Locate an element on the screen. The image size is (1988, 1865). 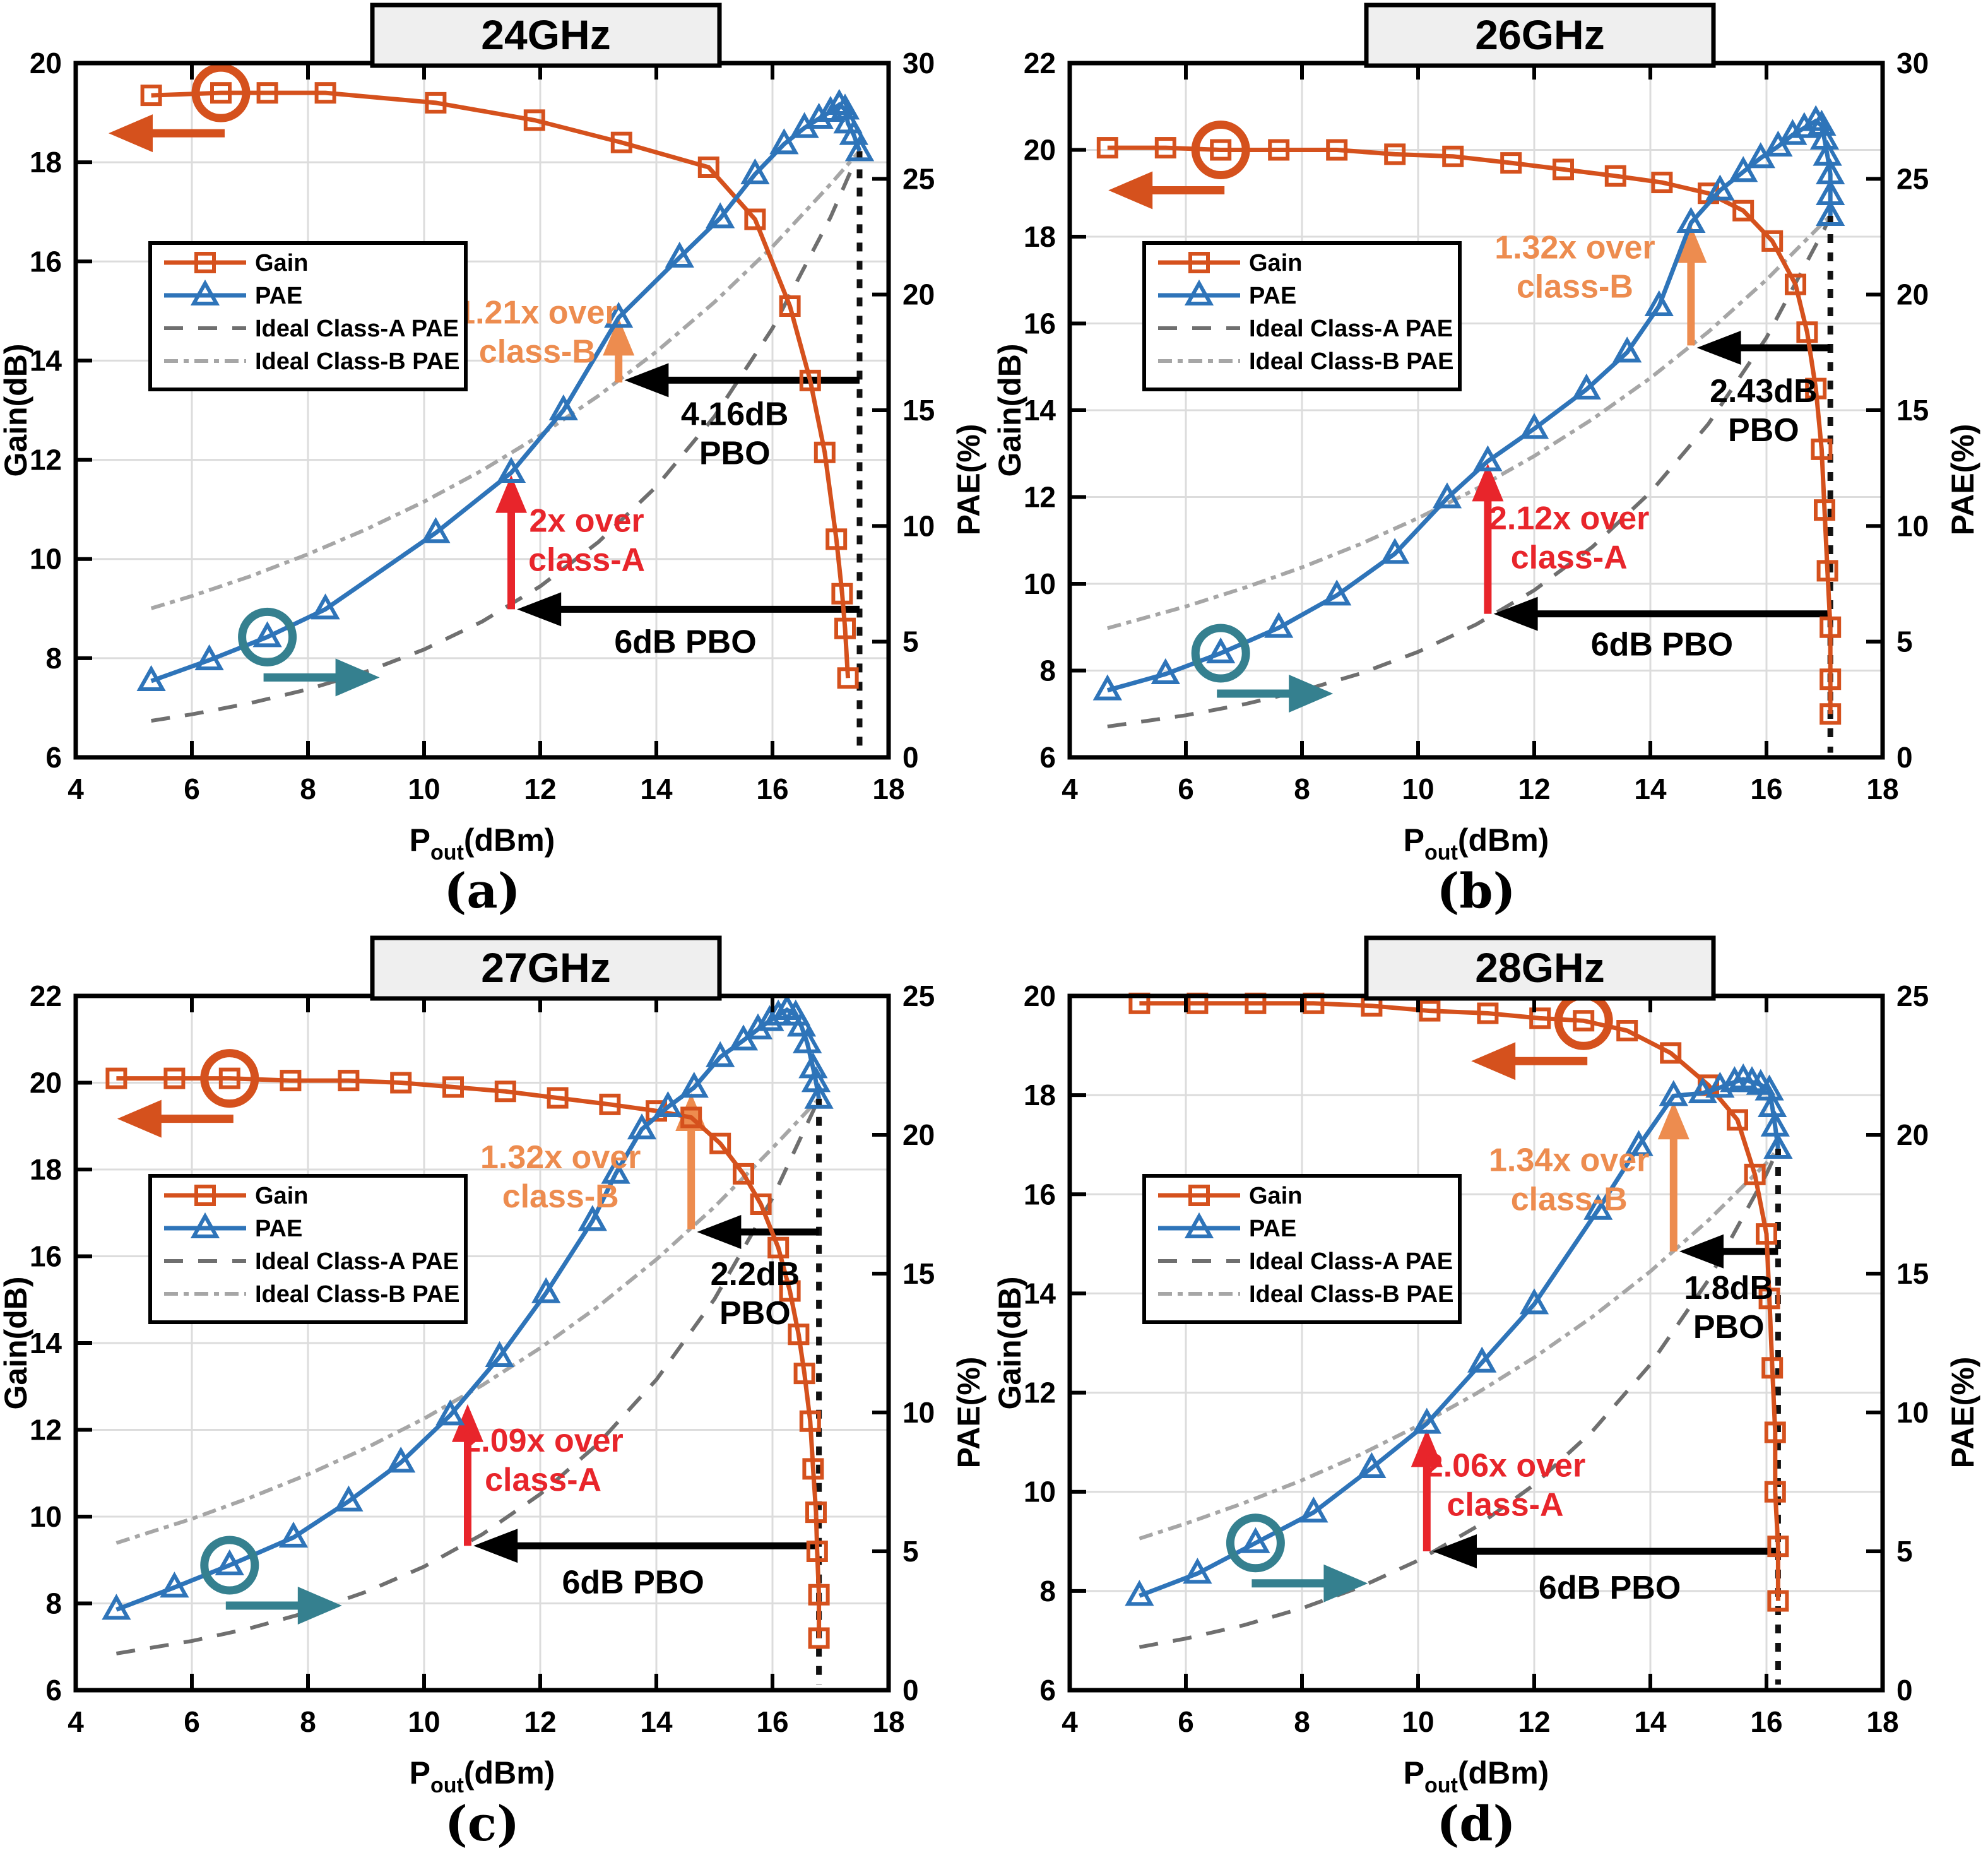
chart-title-box: 28GHz is located at coordinates (1540, 968).